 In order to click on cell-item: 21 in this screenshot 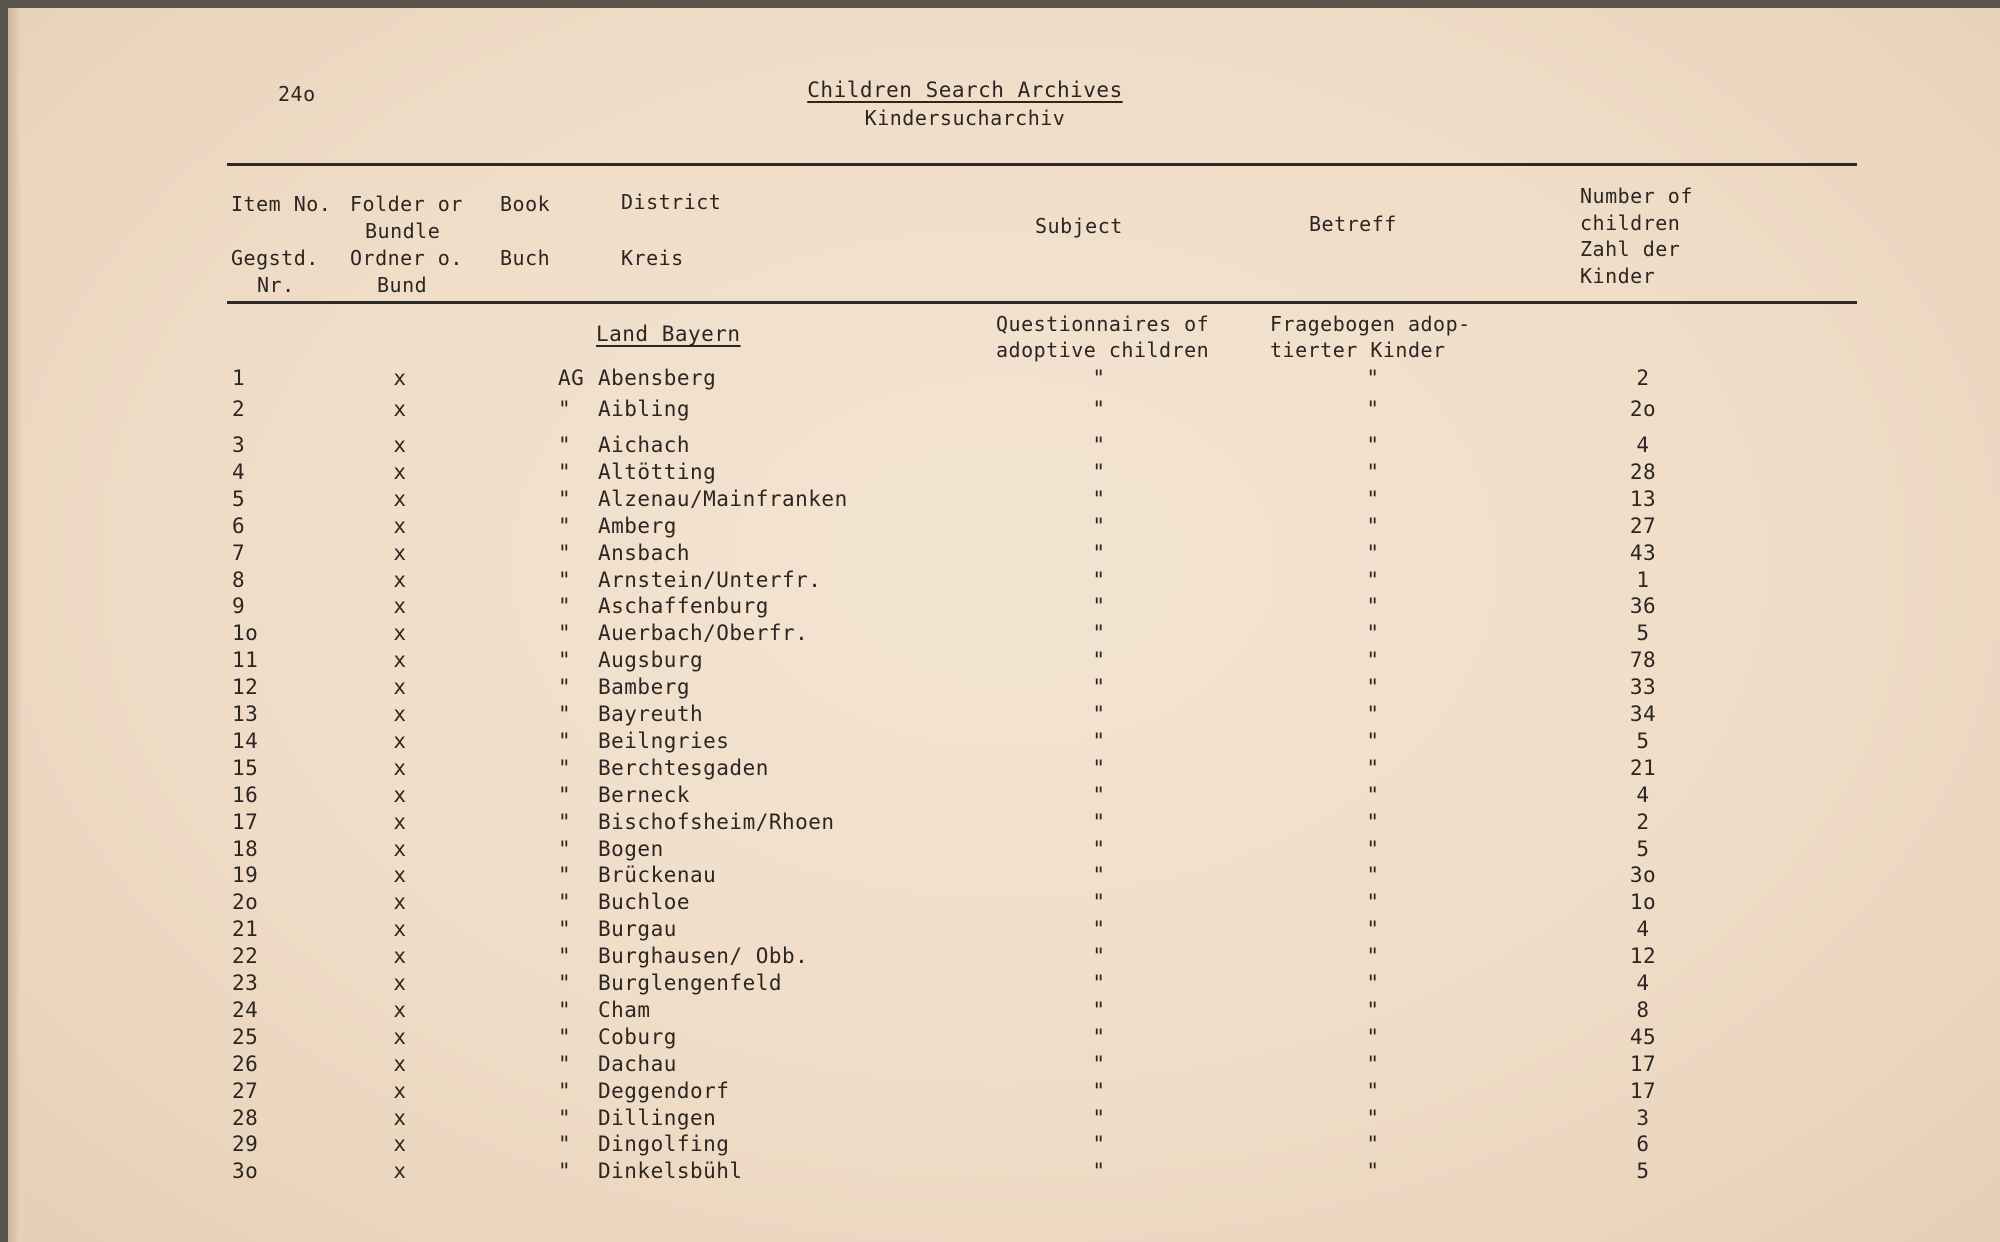, I will do `click(245, 929)`.